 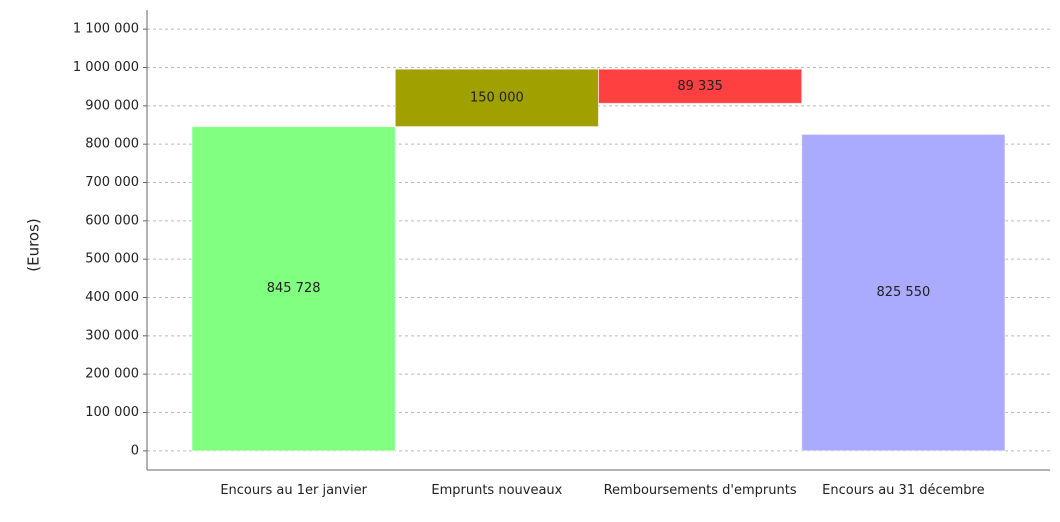 What do you see at coordinates (700, 490) in the screenshot?
I see `x-tick-label: Remboursements d'emprunts` at bounding box center [700, 490].